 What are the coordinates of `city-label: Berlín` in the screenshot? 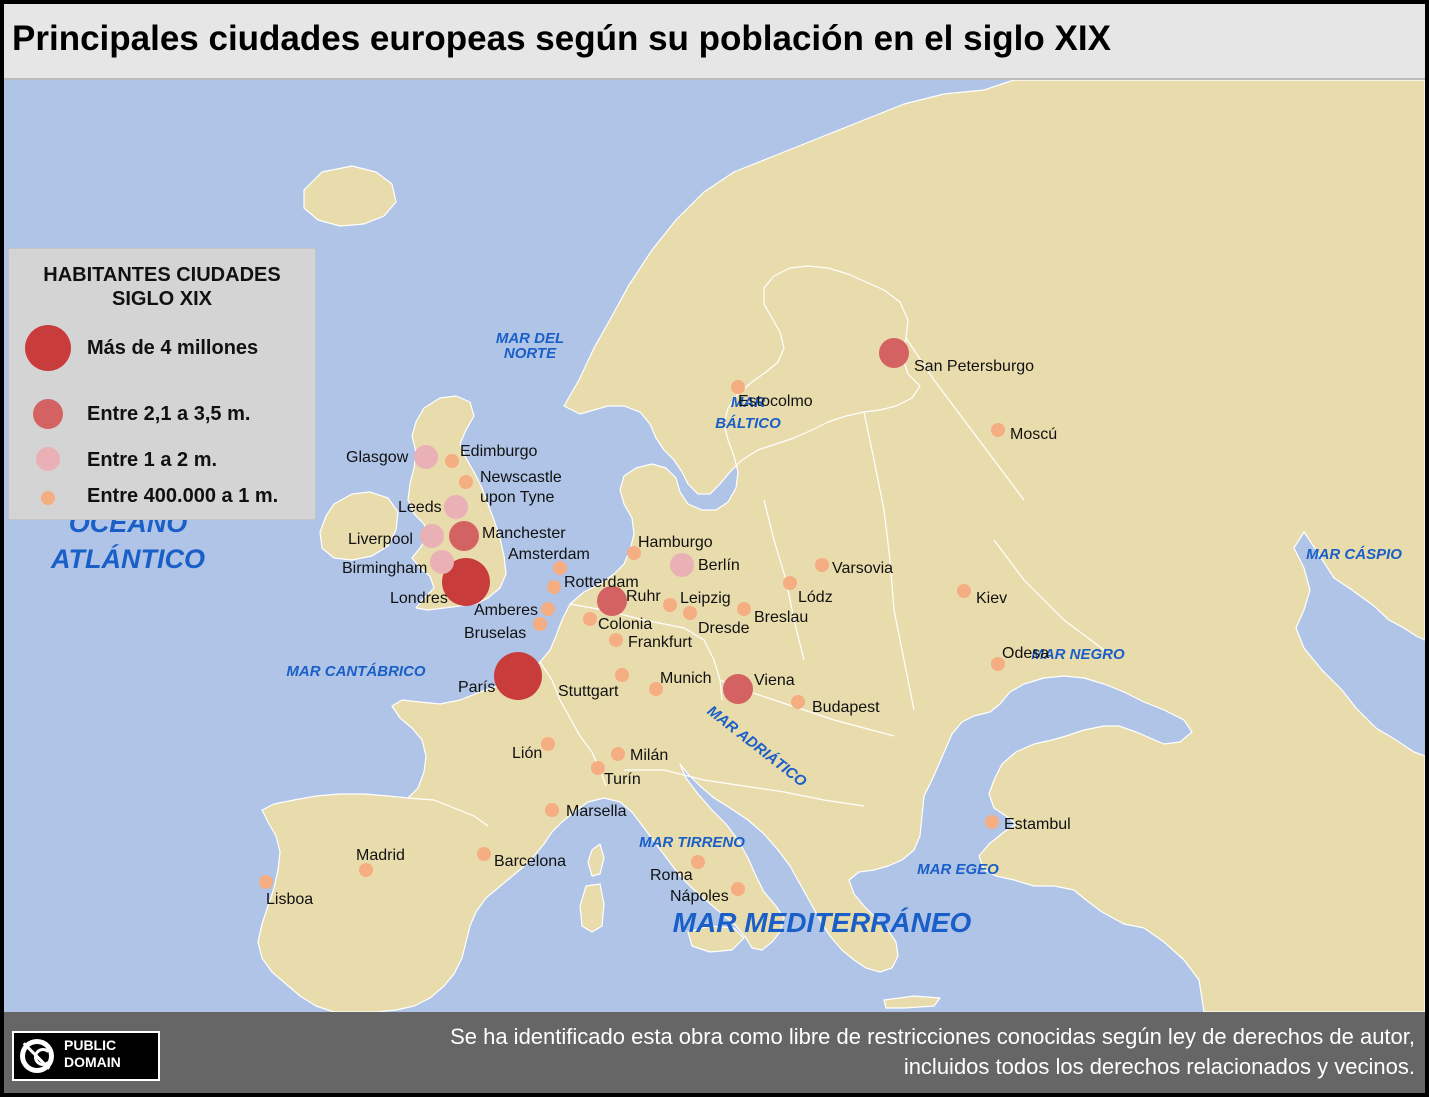 It's located at (719, 565).